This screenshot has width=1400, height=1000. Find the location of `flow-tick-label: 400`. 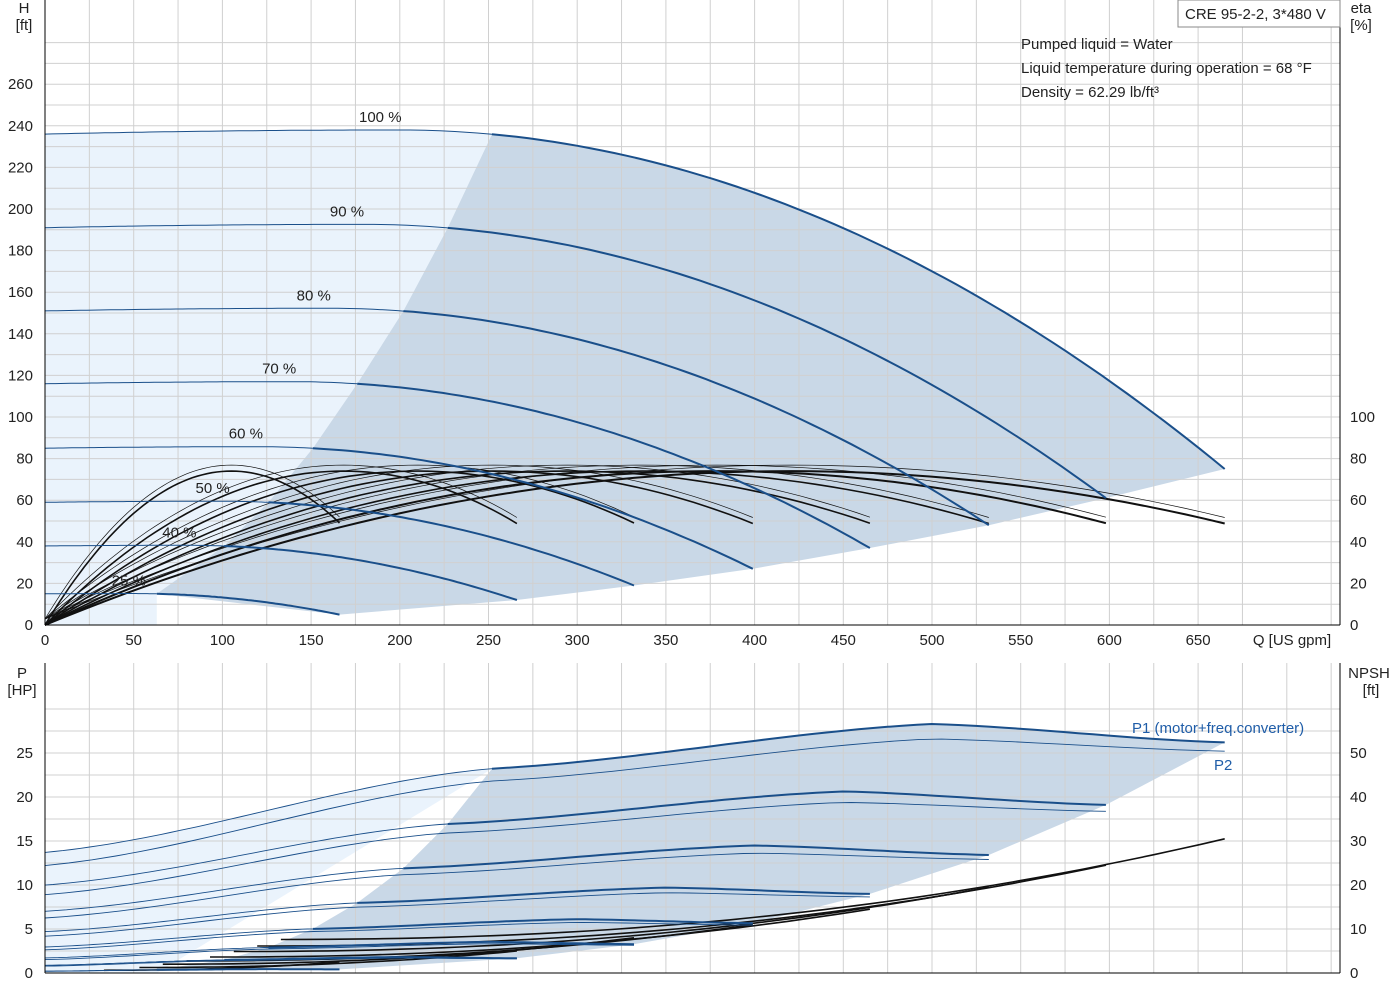

flow-tick-label: 400 is located at coordinates (754, 640).